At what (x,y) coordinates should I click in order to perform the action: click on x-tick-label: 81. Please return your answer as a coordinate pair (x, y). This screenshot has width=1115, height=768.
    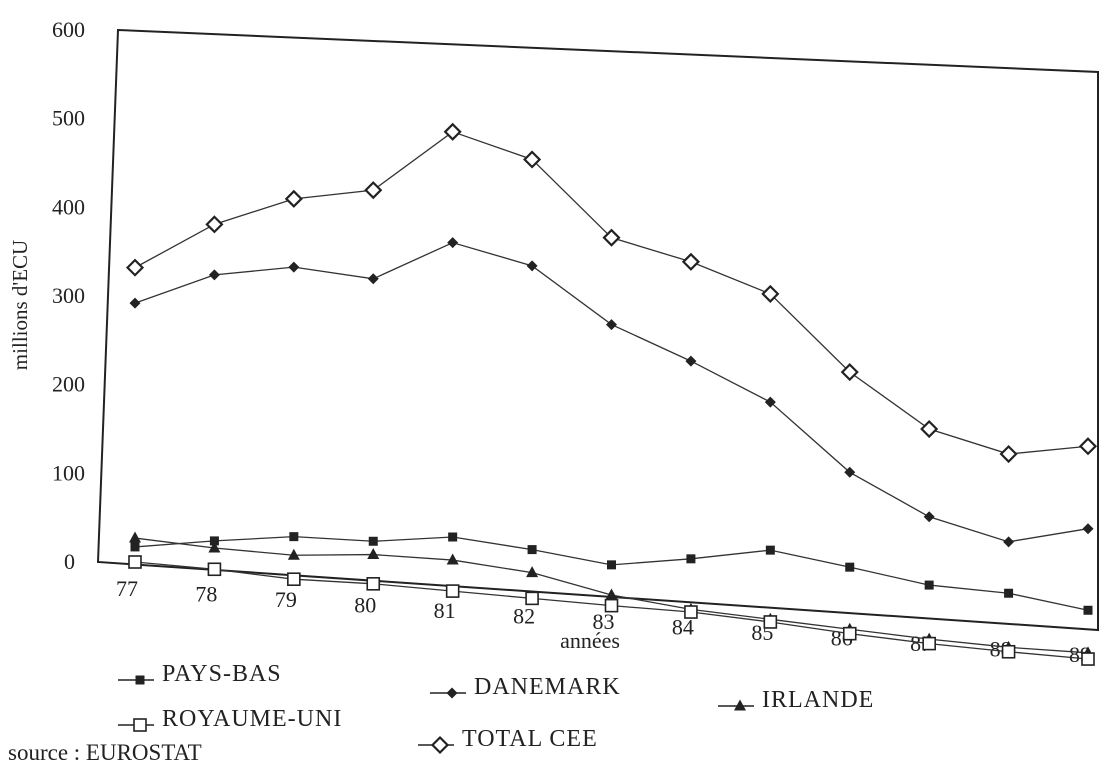
    Looking at the image, I should click on (445, 610).